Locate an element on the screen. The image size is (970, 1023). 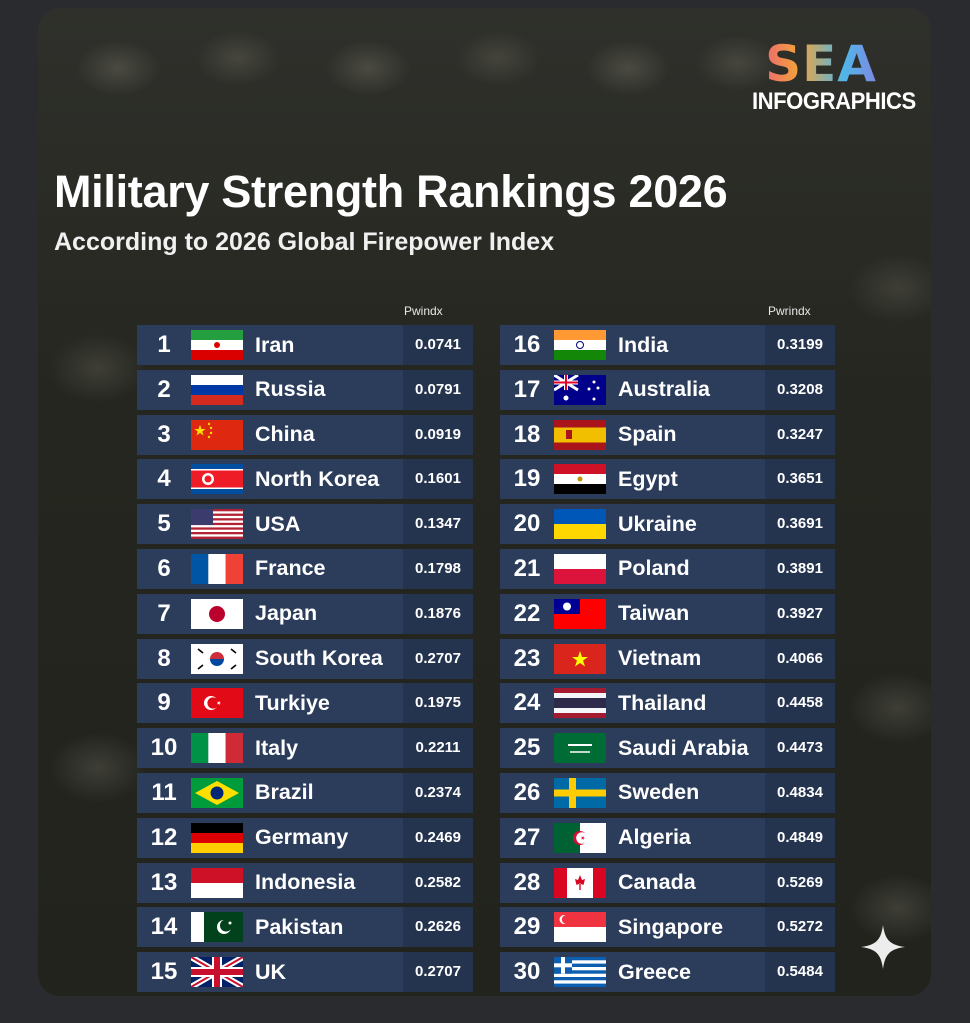
rank-number: 29 is located at coordinates (527, 927).